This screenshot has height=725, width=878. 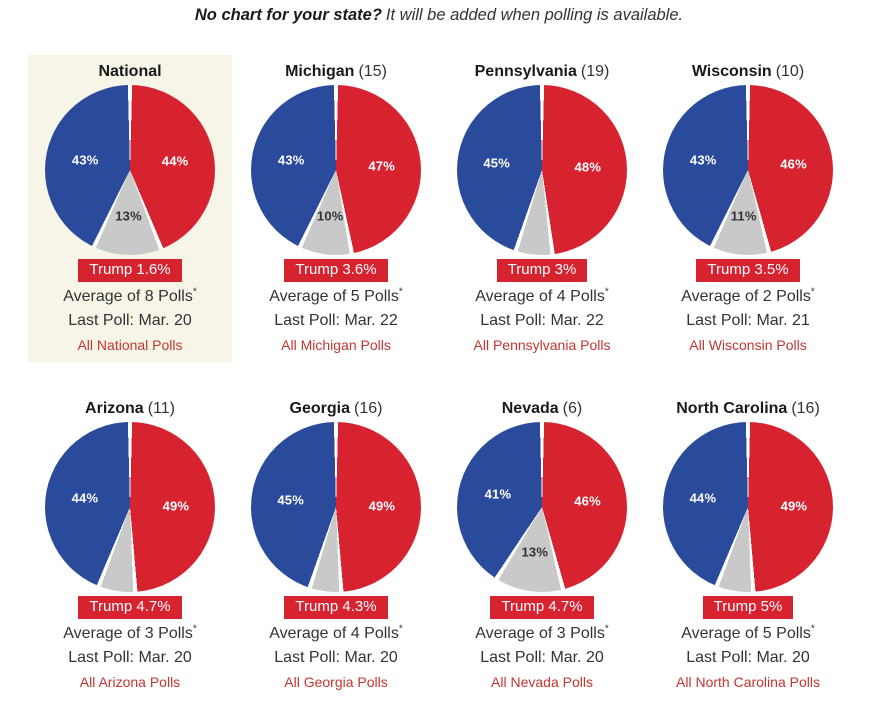 What do you see at coordinates (130, 170) in the screenshot?
I see `pie-chart-national: 44% 13% 43%` at bounding box center [130, 170].